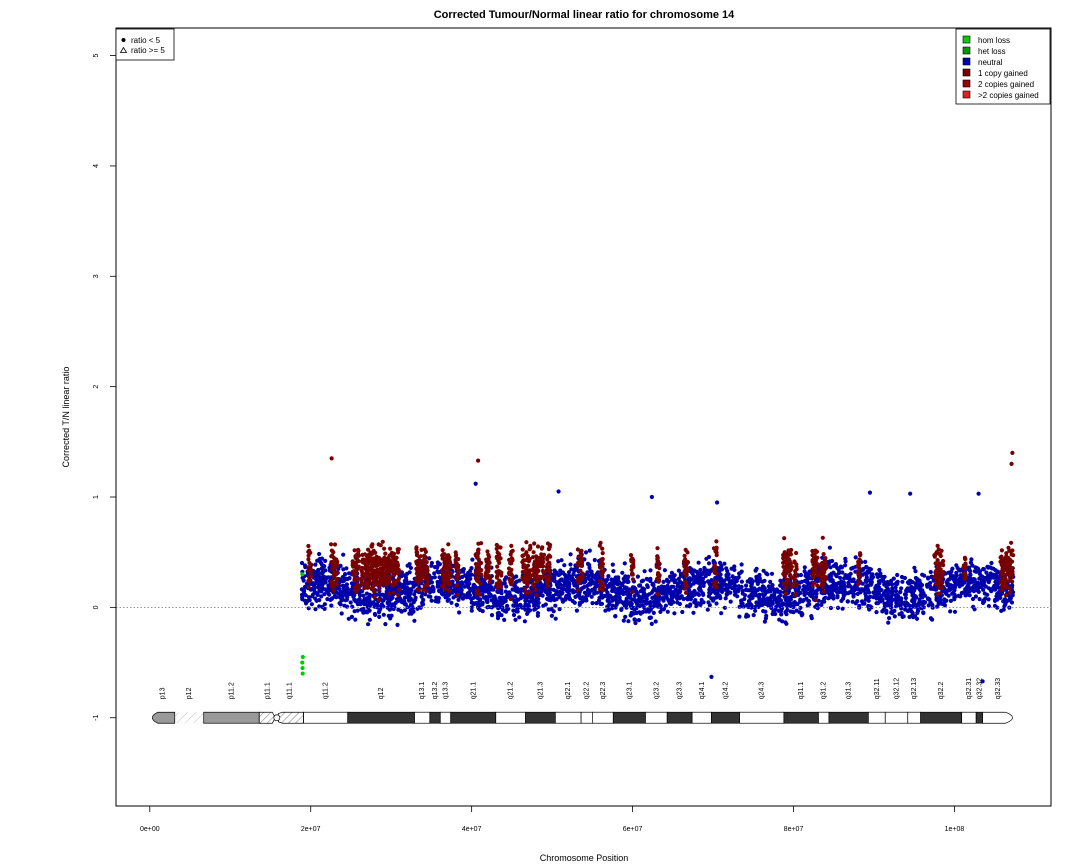  What do you see at coordinates (435, 691) in the screenshot?
I see `ideogram-band-label: q13.2` at bounding box center [435, 691].